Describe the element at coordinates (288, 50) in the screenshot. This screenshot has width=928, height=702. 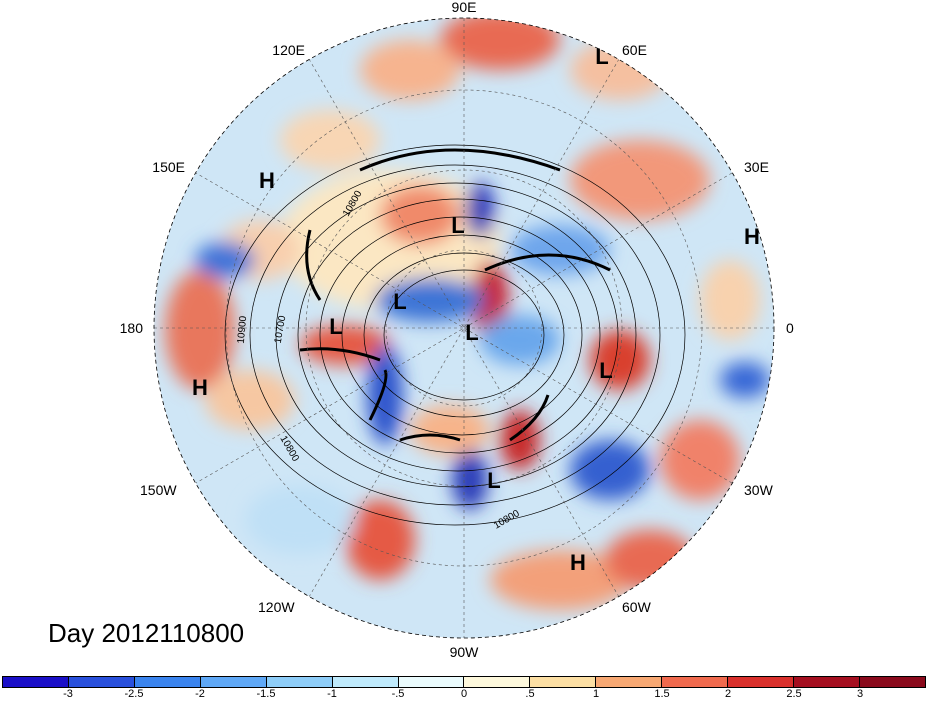
I see `lon-label-120e: 120E` at that location.